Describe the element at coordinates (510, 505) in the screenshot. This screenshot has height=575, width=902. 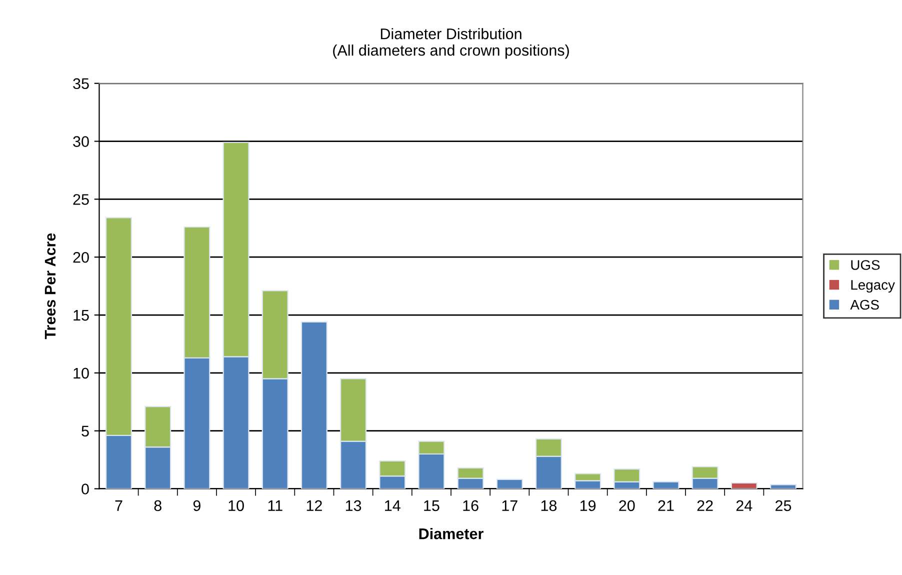
I see `x-tick-label: 17` at that location.